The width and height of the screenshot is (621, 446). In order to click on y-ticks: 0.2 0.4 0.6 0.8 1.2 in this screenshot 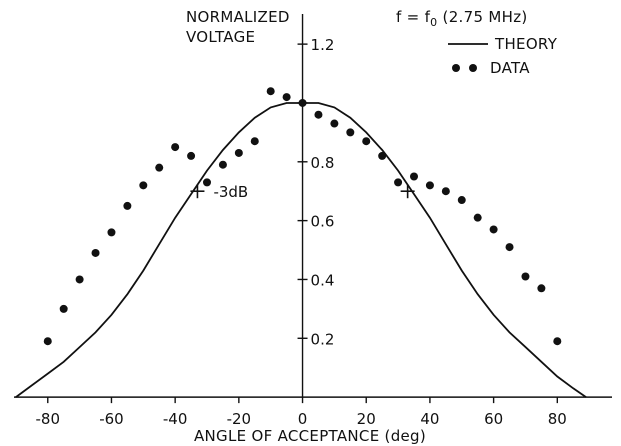, I will do `click(316, 192)`.